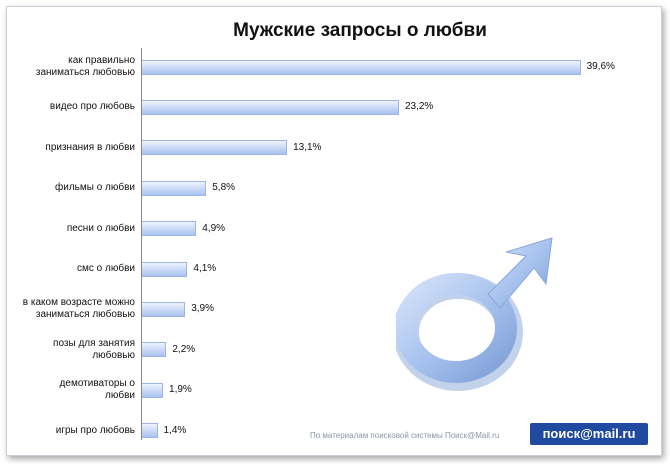  What do you see at coordinates (184, 349) in the screenshot?
I see `data-label: 2,2%` at bounding box center [184, 349].